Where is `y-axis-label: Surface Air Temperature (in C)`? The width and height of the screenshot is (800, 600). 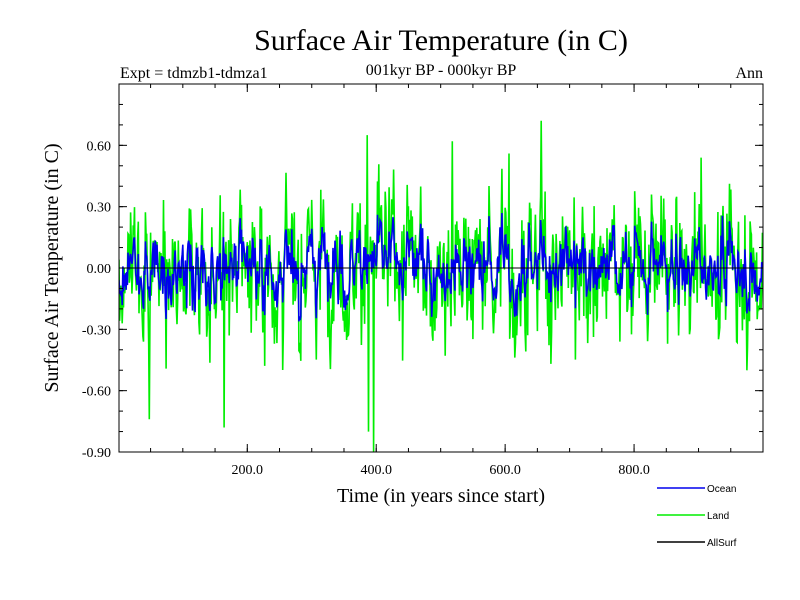
y-axis-label: Surface Air Temperature (in C) is located at coordinates (52, 267).